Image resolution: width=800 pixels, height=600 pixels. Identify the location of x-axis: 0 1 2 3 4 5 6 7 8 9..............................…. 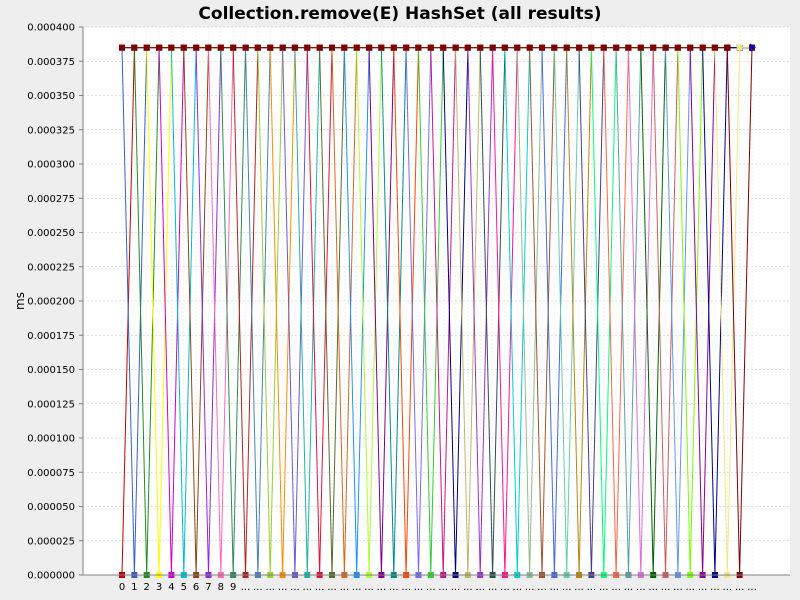
(436, 583).